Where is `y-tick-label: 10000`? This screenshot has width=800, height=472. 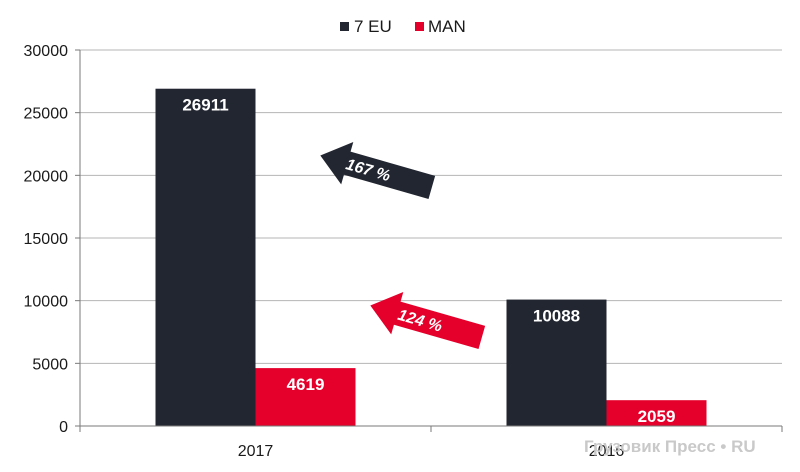
y-tick-label: 10000 is located at coordinates (46, 302).